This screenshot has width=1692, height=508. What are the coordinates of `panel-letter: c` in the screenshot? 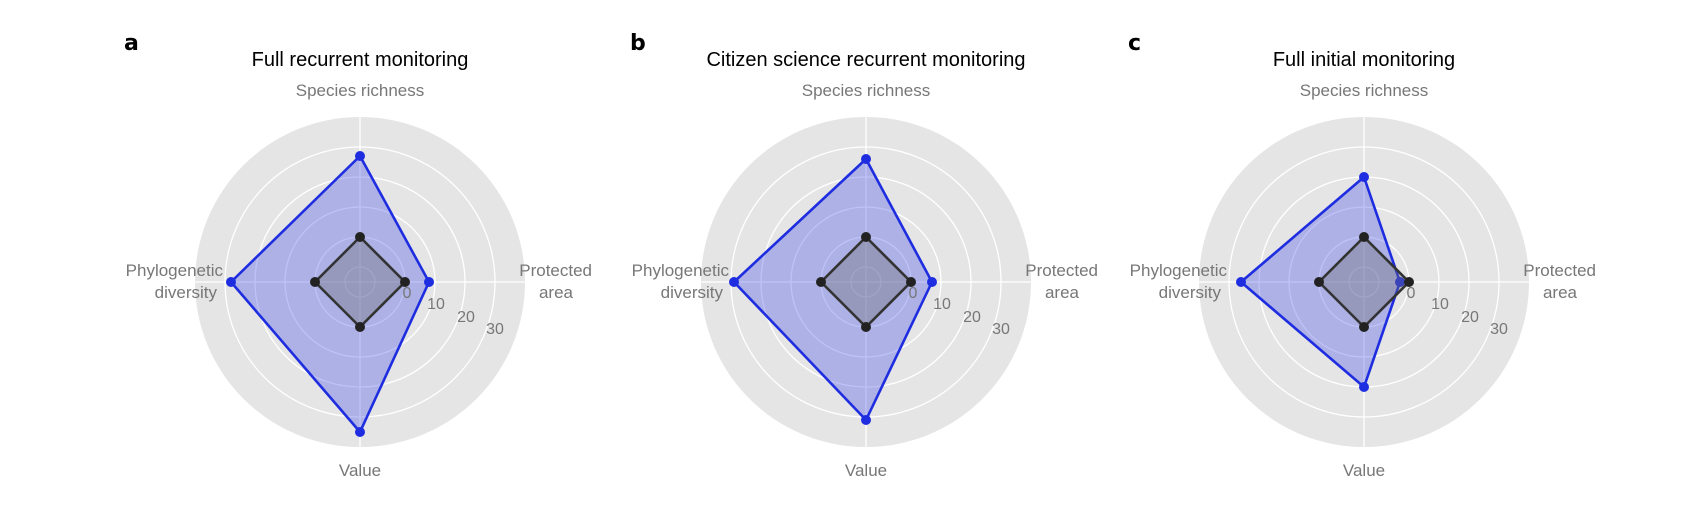 It's located at (1134, 43).